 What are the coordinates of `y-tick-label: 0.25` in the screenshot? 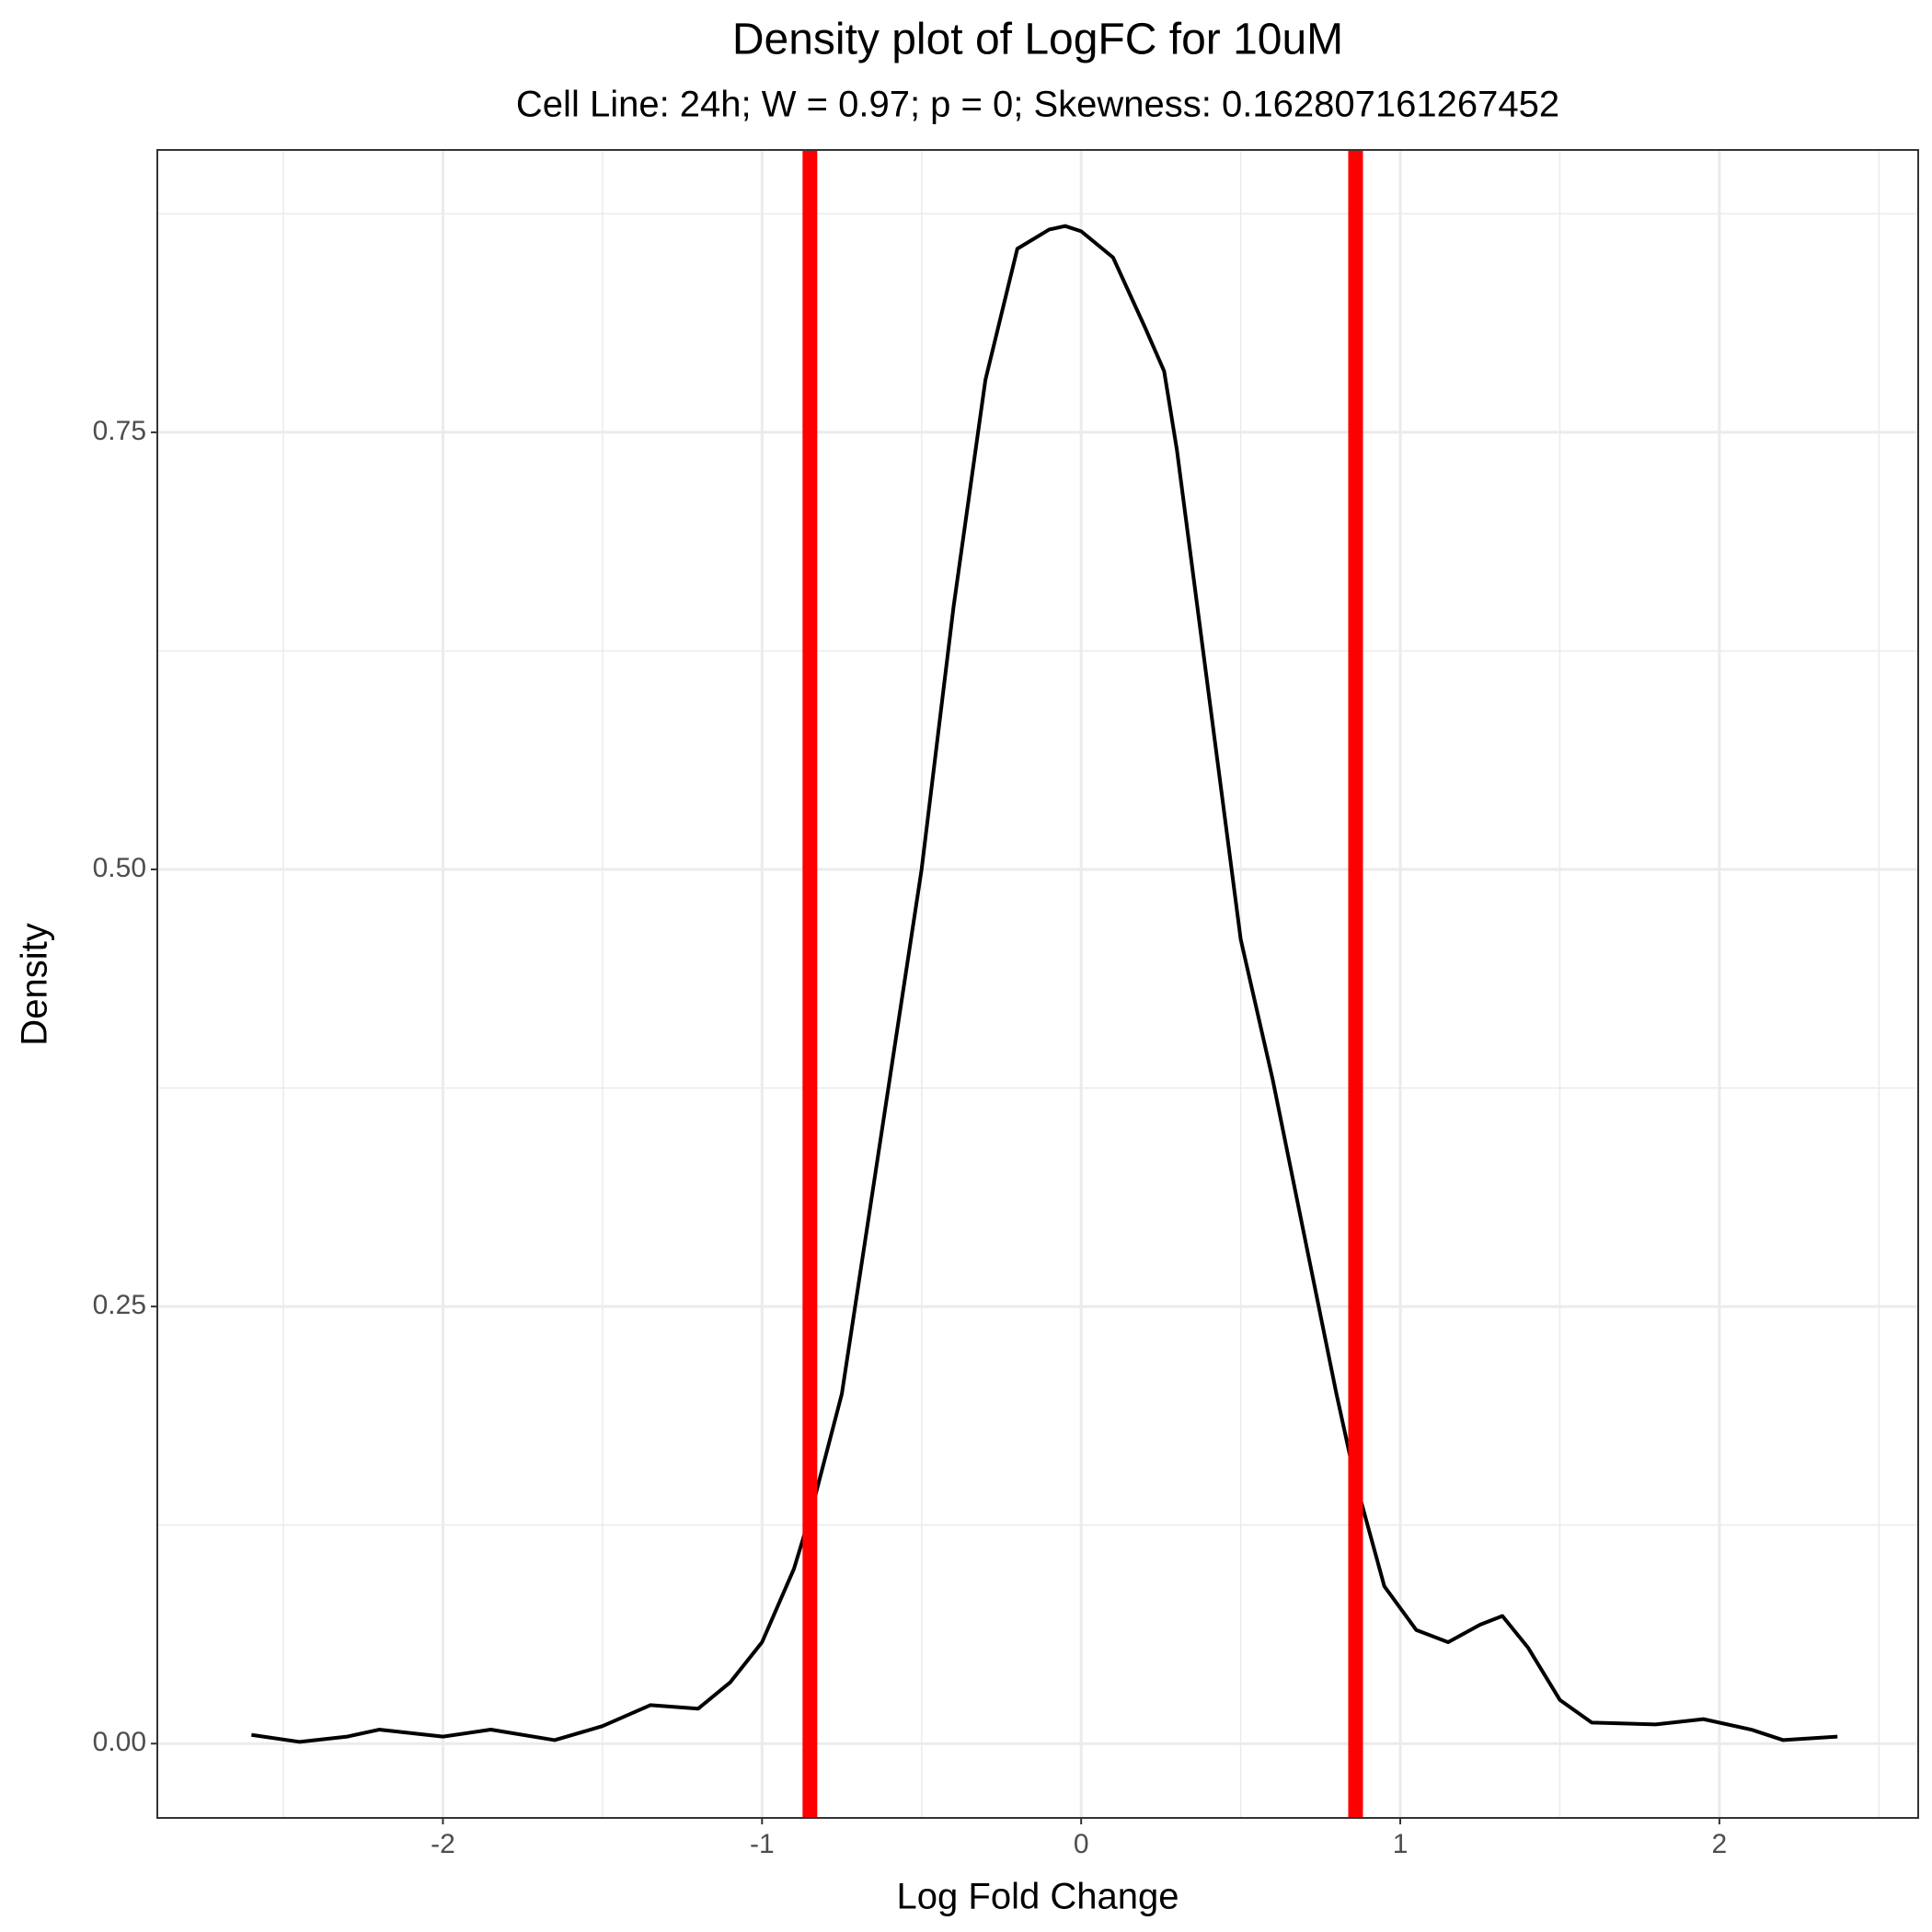 It's located at (120, 1305).